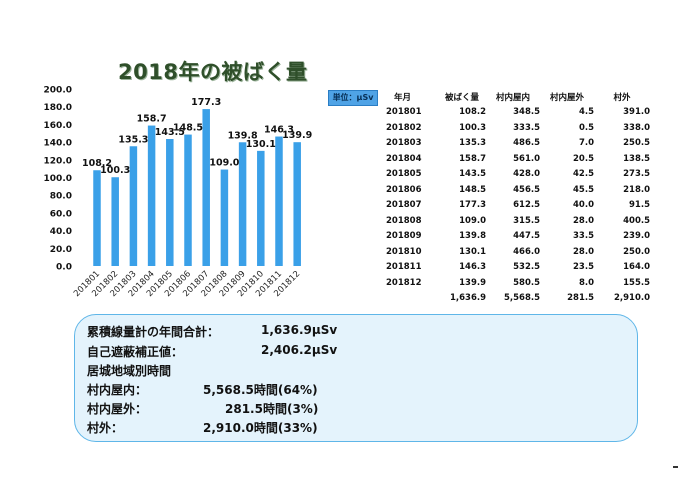 Image resolution: width=680 pixels, height=481 pixels. Describe the element at coordinates (472, 267) in the screenshot. I see `table-cell: 146.3` at that location.